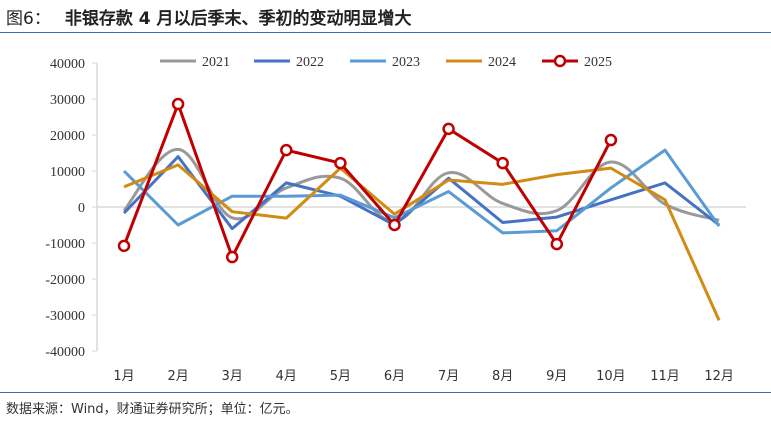  Describe the element at coordinates (67, 172) in the screenshot. I see `y-tick-label: 10000` at that location.